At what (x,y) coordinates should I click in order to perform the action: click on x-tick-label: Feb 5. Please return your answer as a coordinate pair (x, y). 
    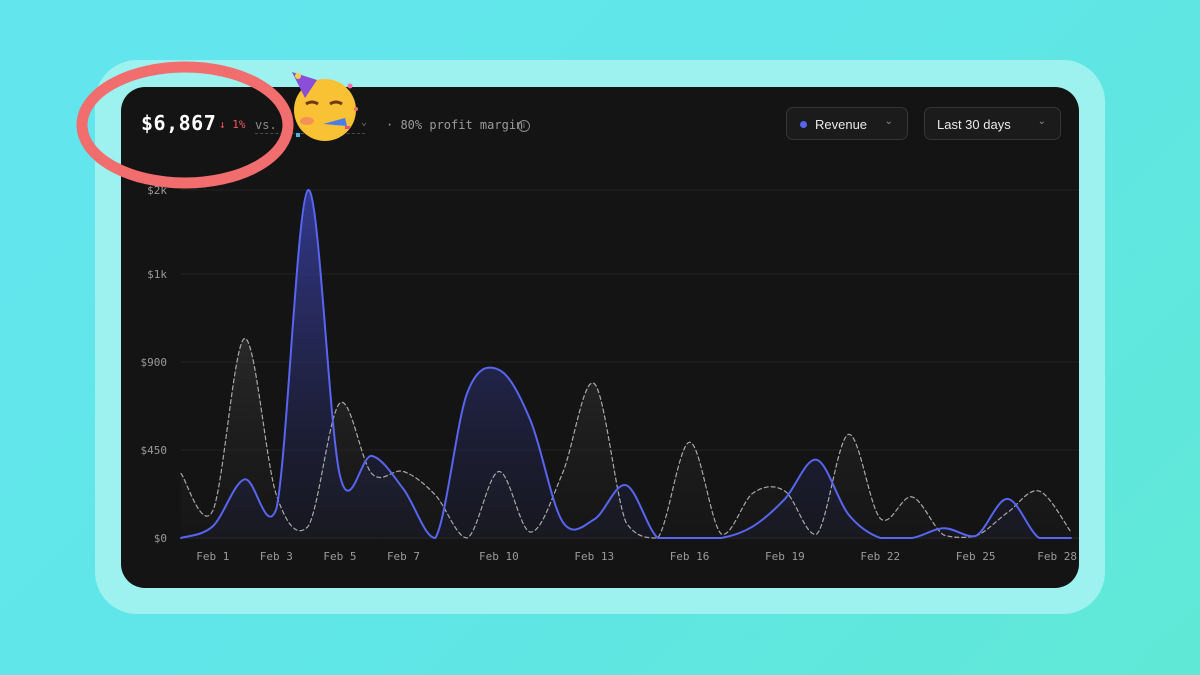
    Looking at the image, I should click on (339, 556).